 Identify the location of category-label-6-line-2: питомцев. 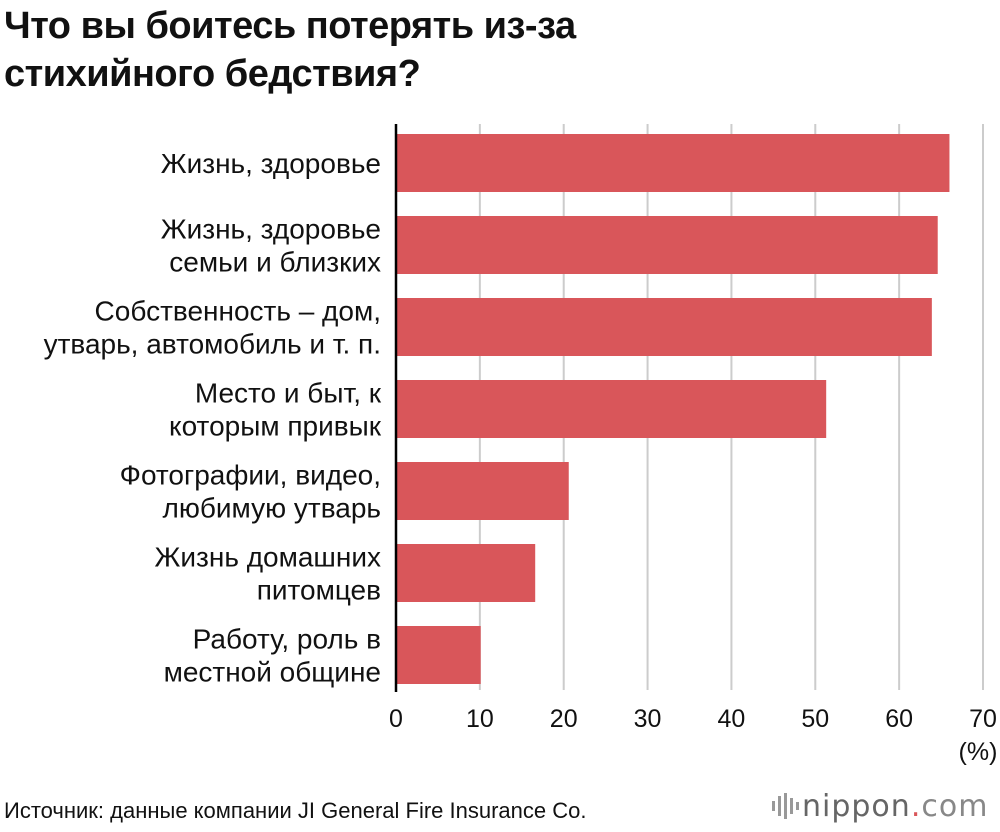
(319, 590).